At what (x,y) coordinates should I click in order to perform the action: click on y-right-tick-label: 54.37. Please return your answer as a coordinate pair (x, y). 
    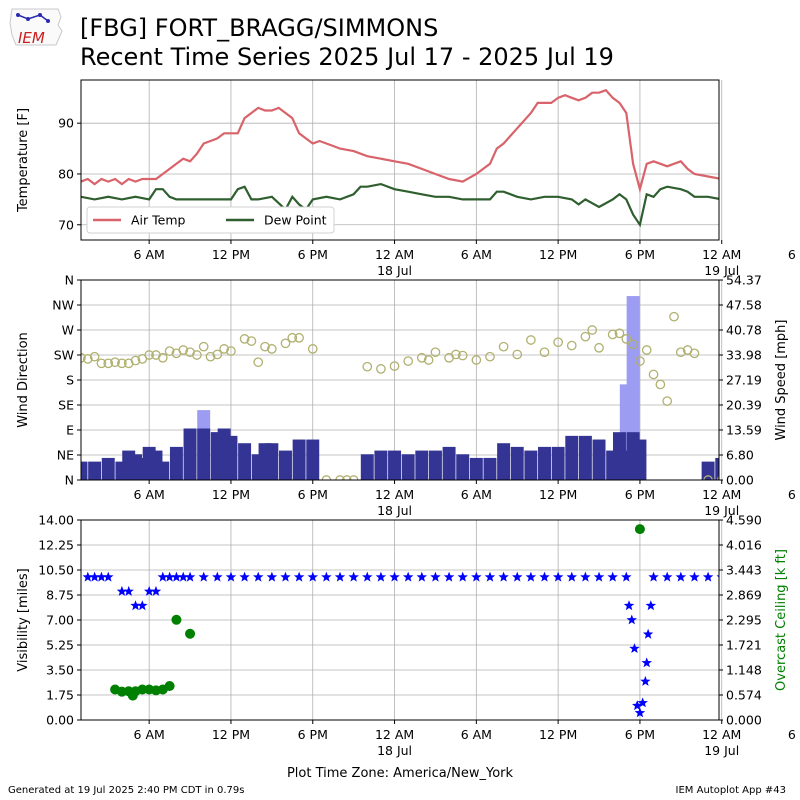
    Looking at the image, I should click on (744, 280).